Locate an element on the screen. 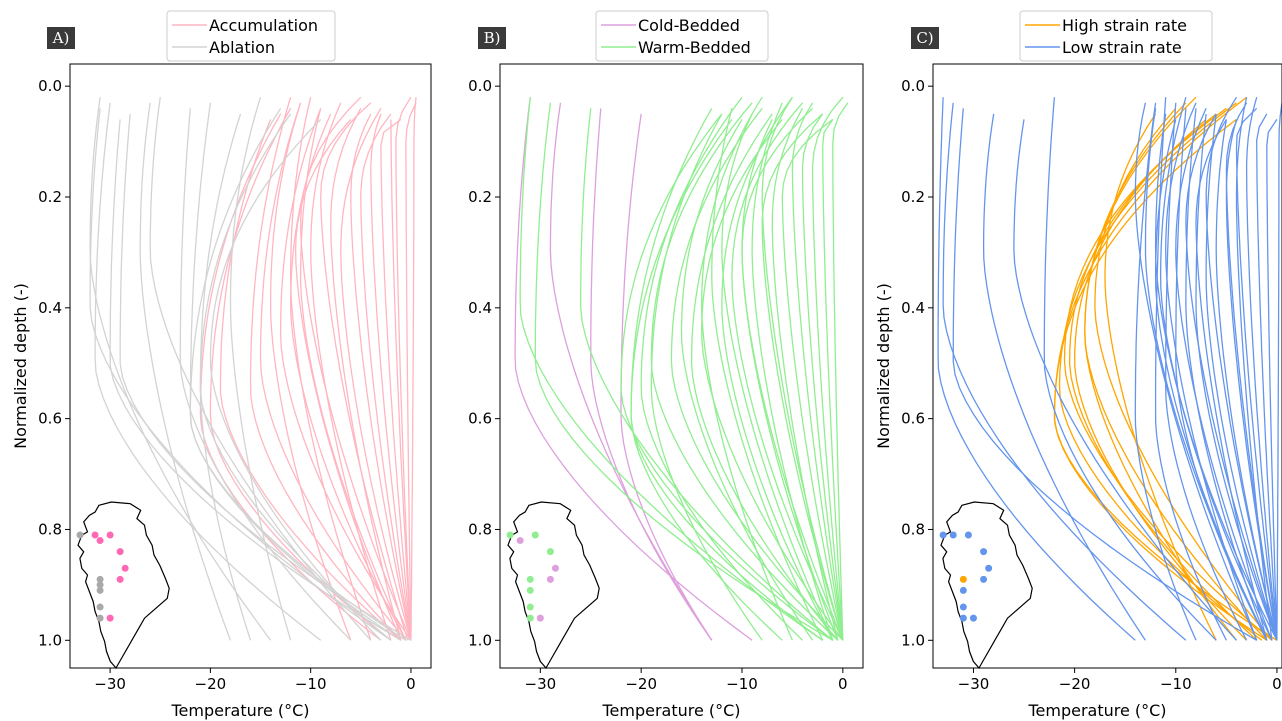  y-tick-label: 0.4 is located at coordinates (480, 308).